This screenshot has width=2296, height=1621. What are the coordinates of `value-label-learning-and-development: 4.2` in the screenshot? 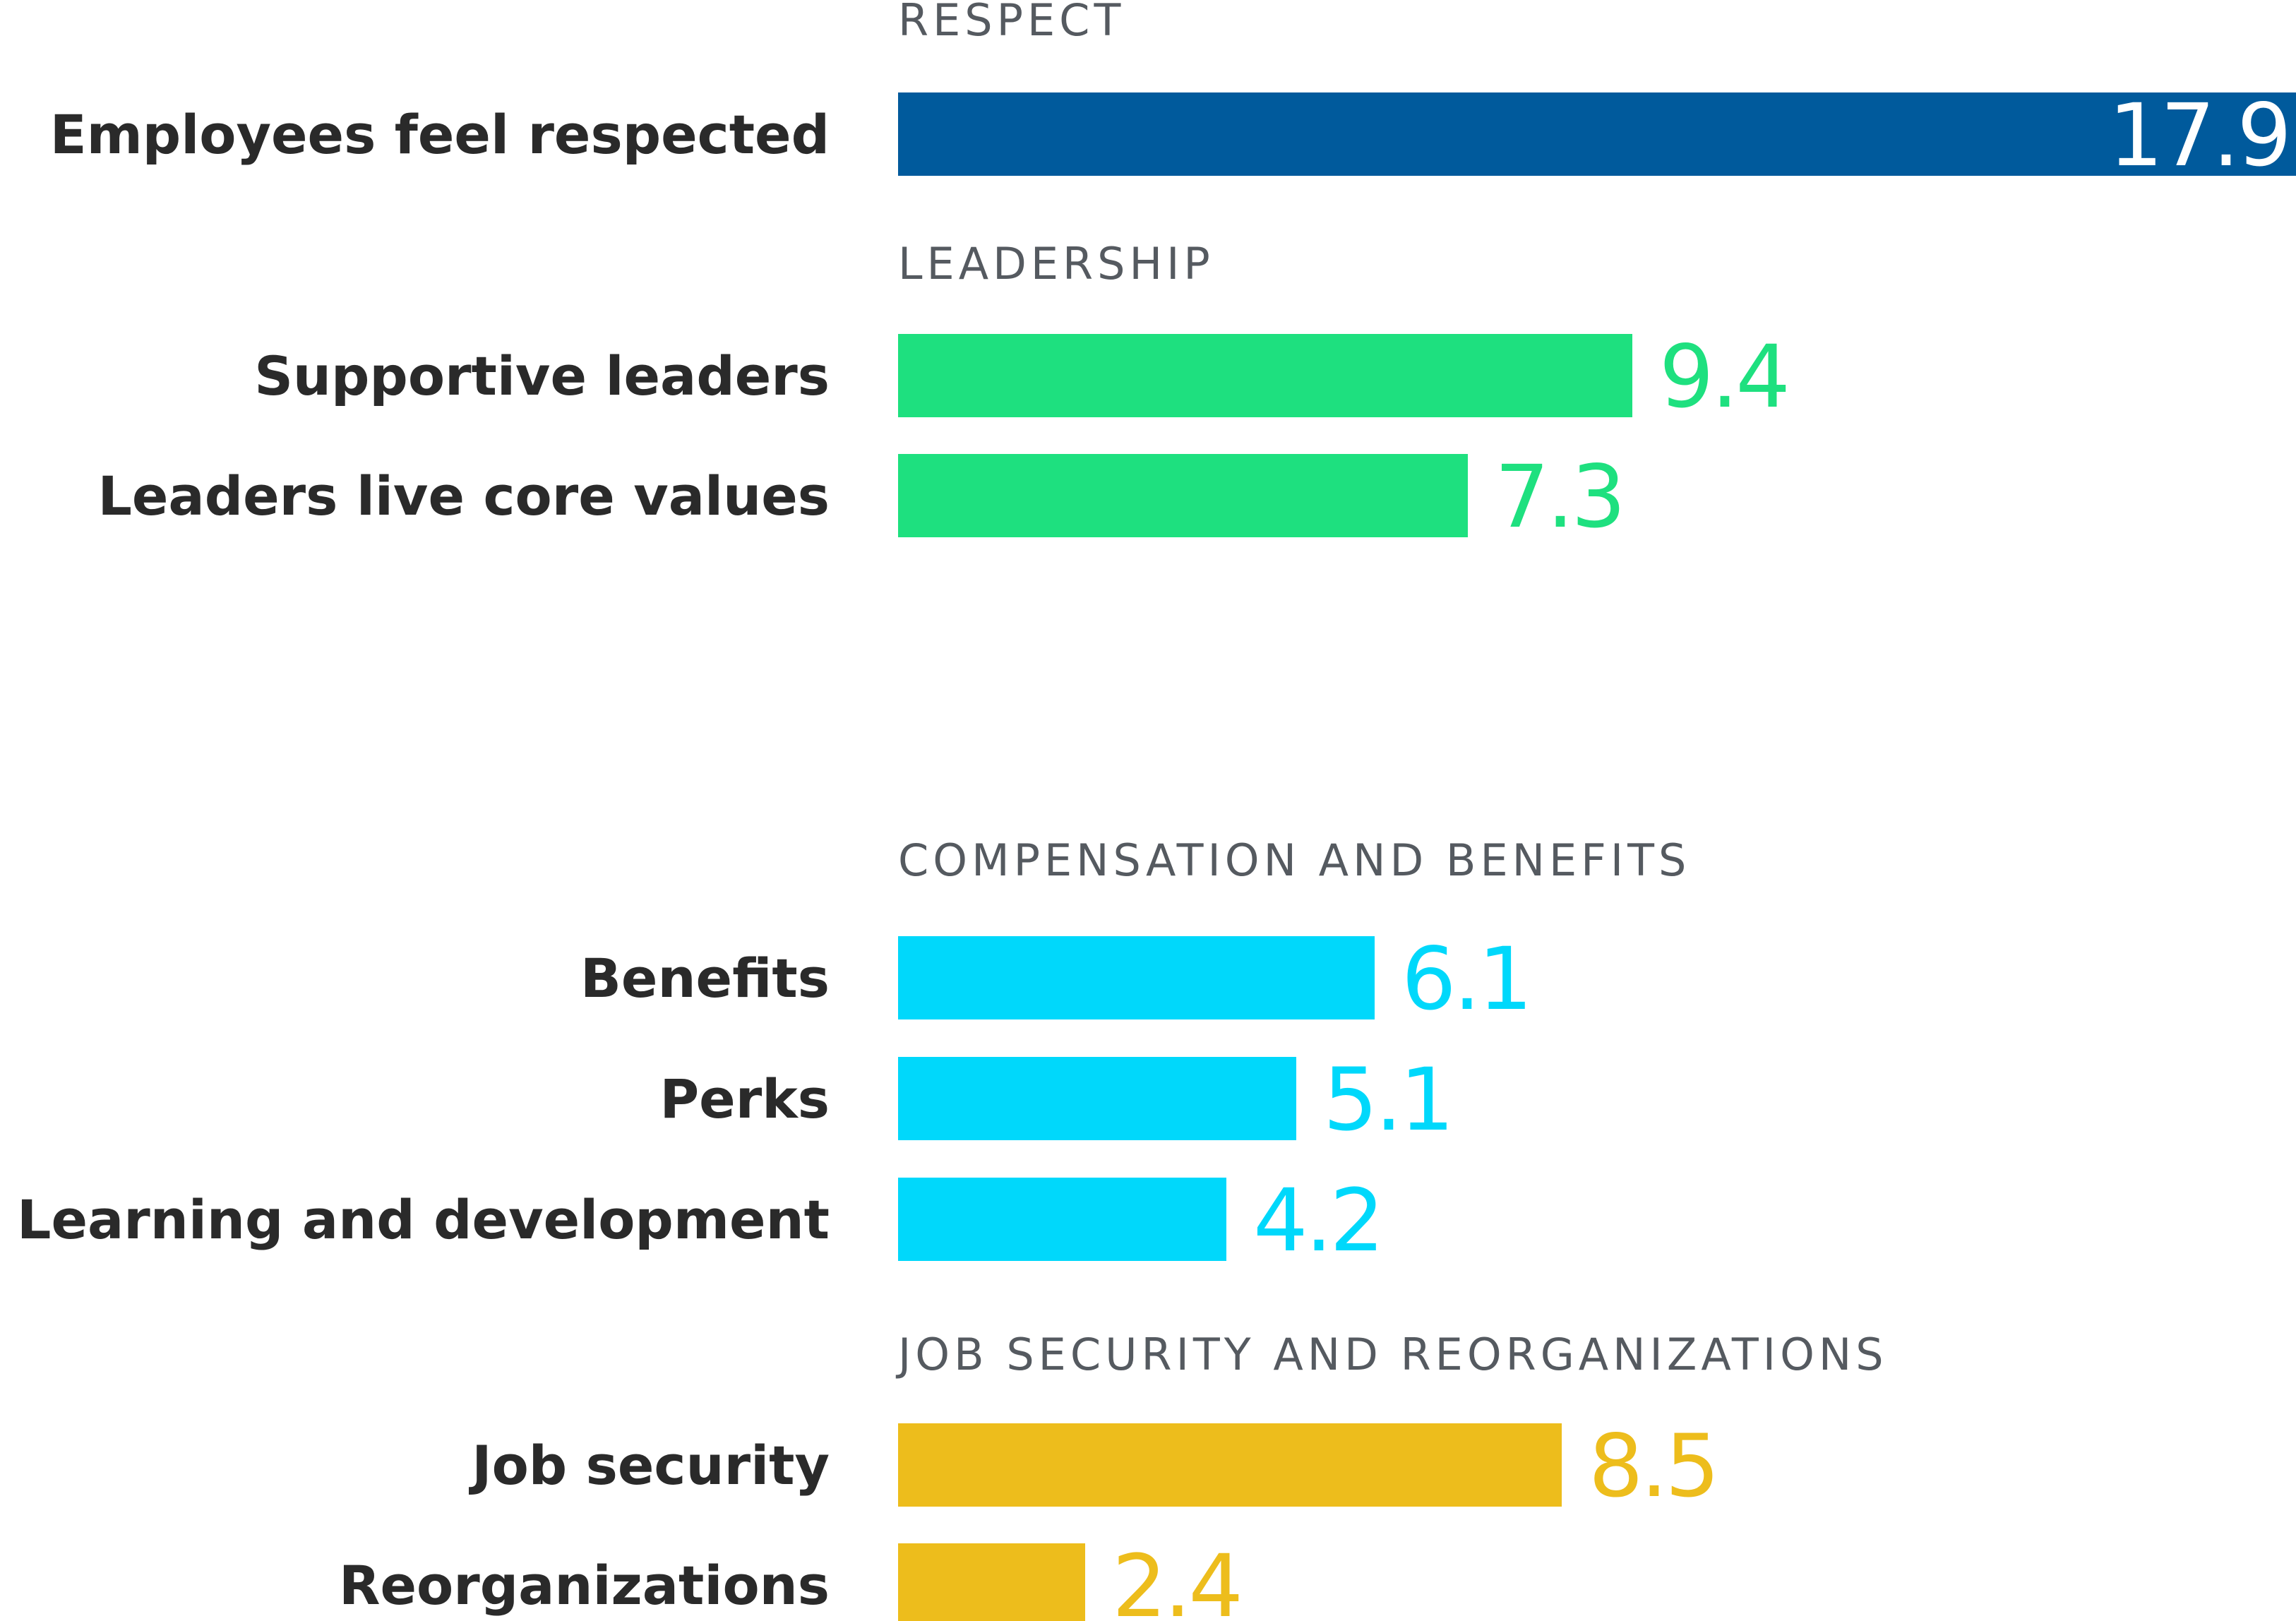 It's located at (1317, 1221).